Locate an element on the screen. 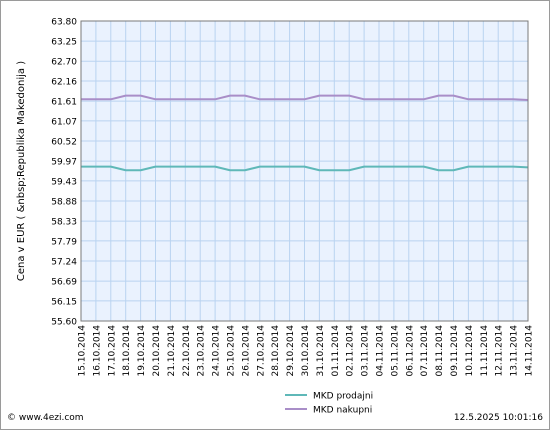  x-tick-label: 01.11.2014 is located at coordinates (336, 351).